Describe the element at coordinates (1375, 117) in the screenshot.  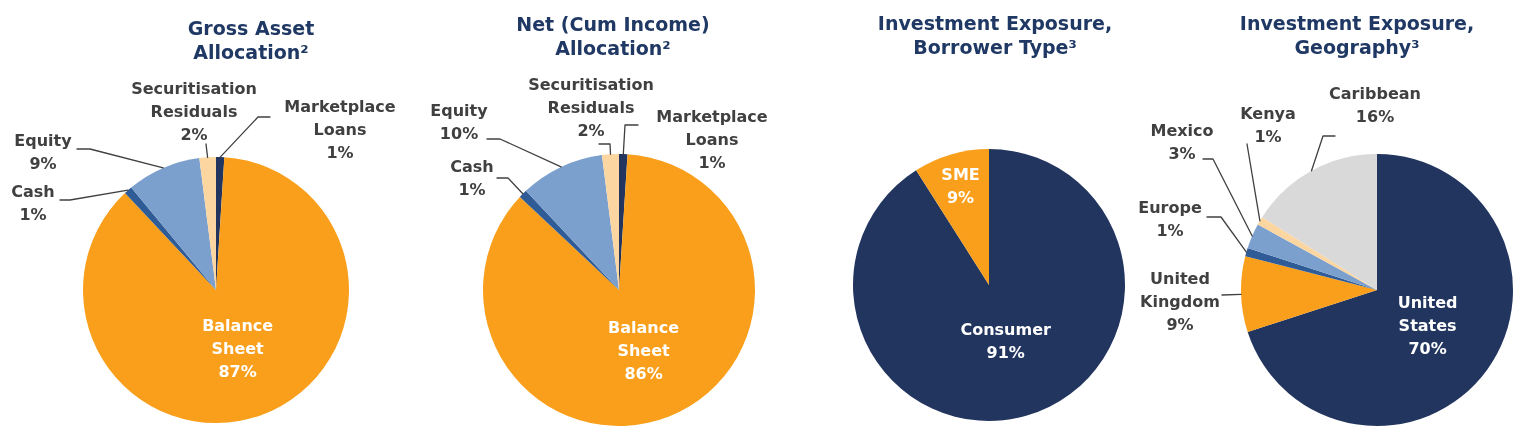
I see `data-label: 16%` at that location.